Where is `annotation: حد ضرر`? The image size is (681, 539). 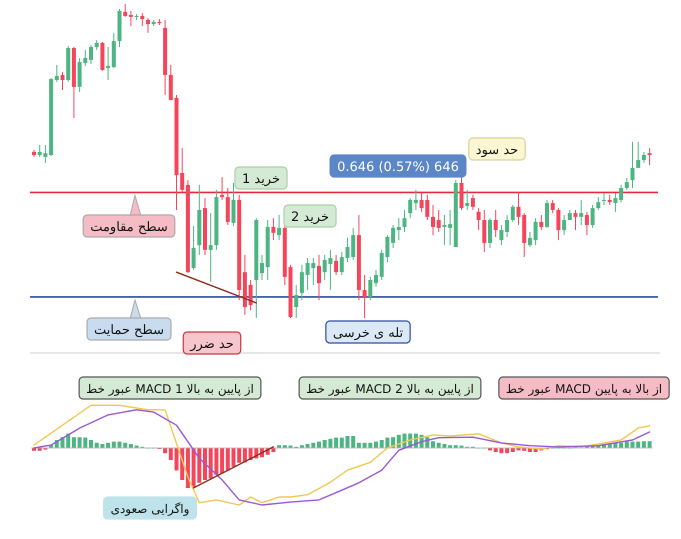 annotation: حد ضرر is located at coordinates (212, 343).